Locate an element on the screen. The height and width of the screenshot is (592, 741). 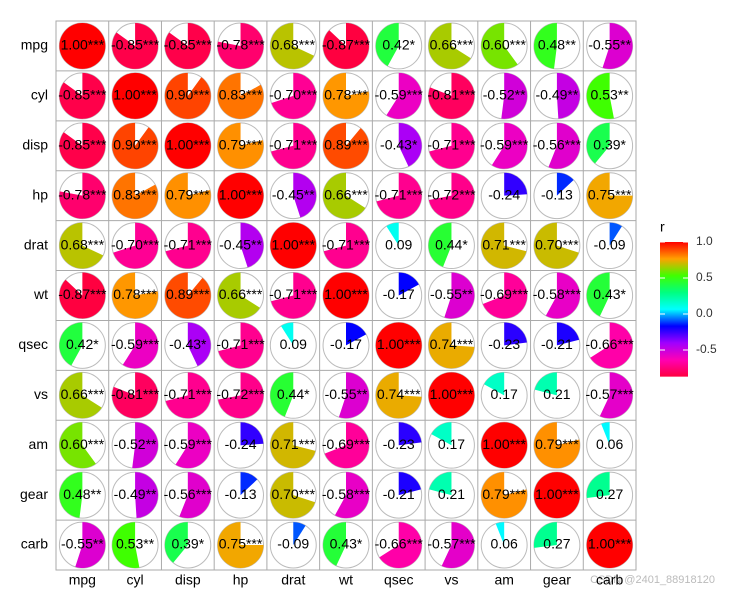
value-label: -0.52** is located at coordinates (135, 444).